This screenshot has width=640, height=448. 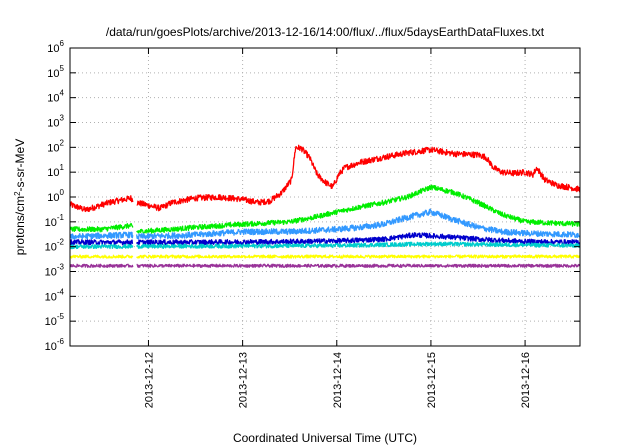 I want to click on x-tick-label: 2013-12-13, so click(x=244, y=380).